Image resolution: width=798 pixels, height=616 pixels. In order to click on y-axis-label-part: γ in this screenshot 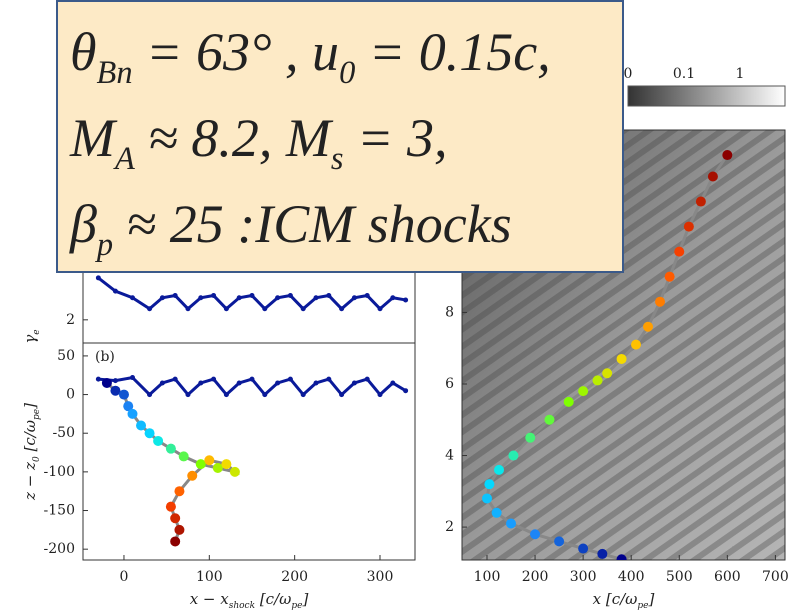, I will do `click(30, 339)`.